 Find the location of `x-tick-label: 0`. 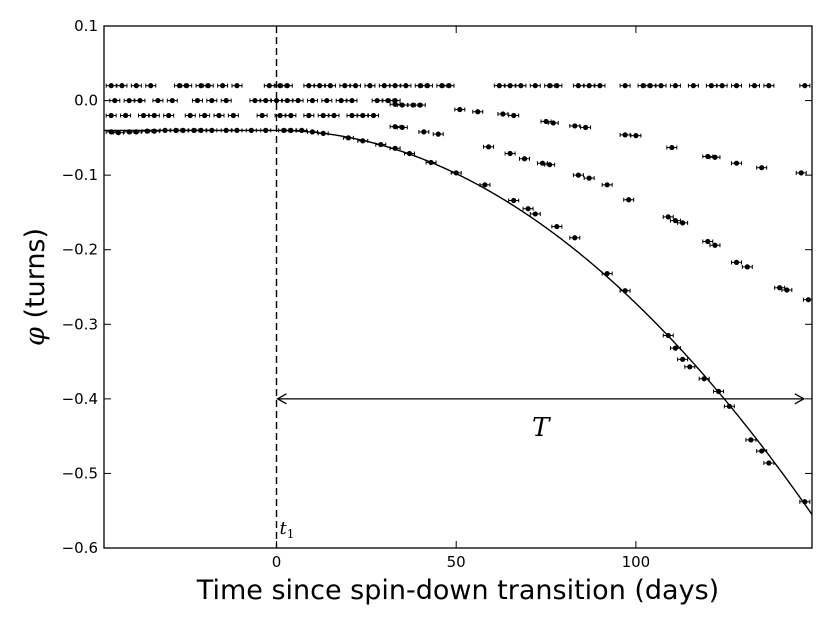

x-tick-label: 0 is located at coordinates (277, 562).